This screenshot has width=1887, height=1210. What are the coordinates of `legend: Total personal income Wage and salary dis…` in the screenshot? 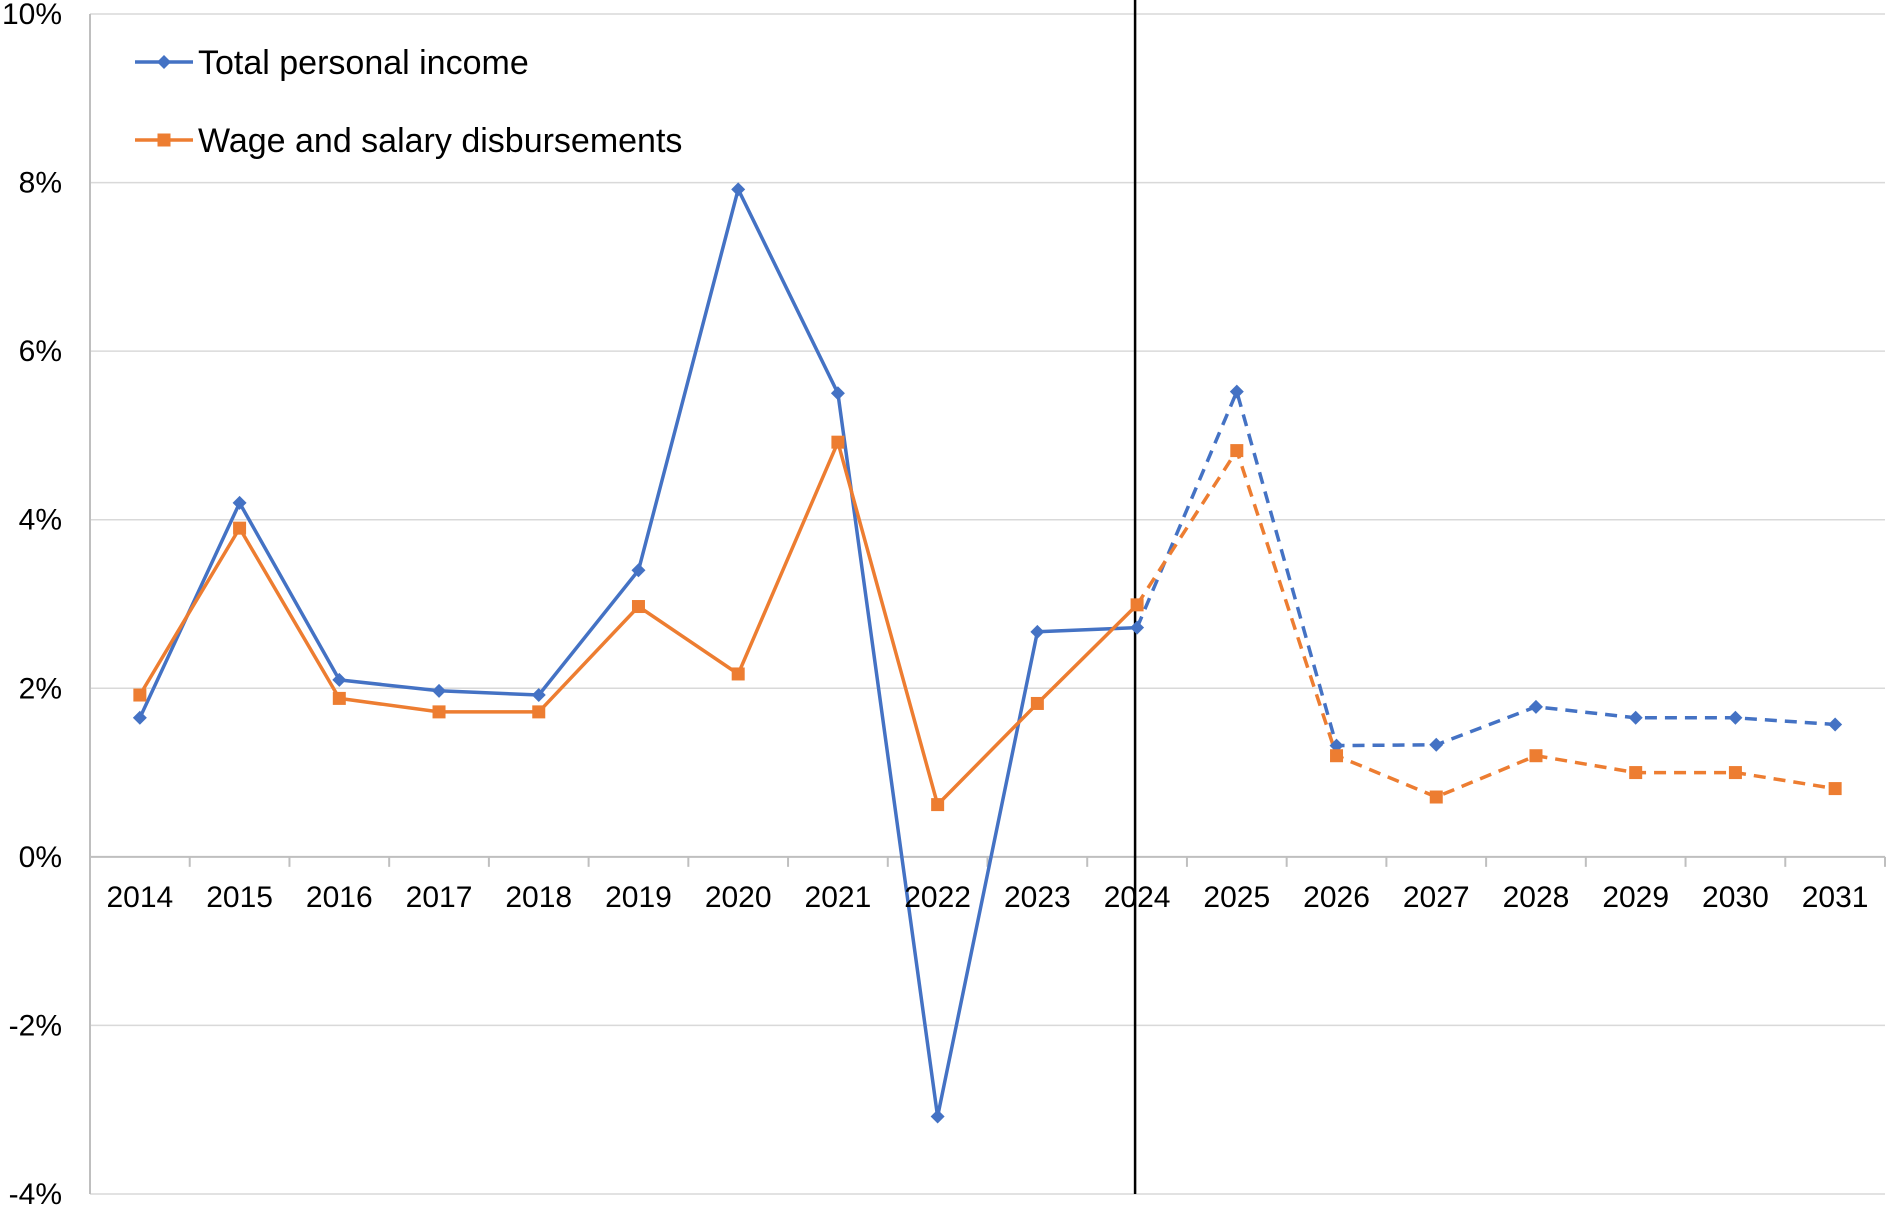 It's located at (408, 102).